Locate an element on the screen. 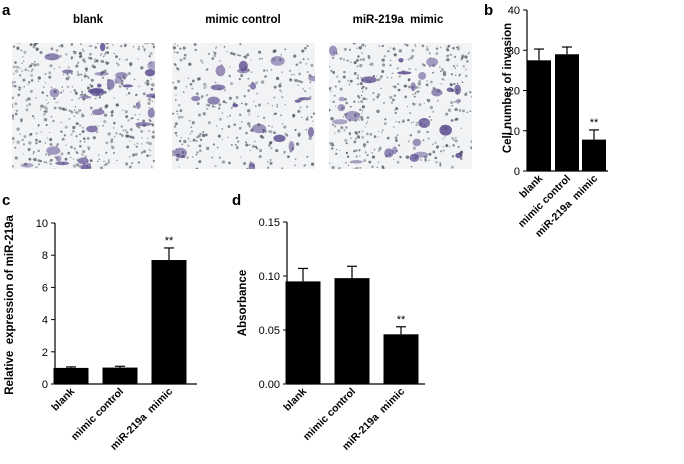  chart-d-ytick-label: 0.15 is located at coordinates (269, 223).